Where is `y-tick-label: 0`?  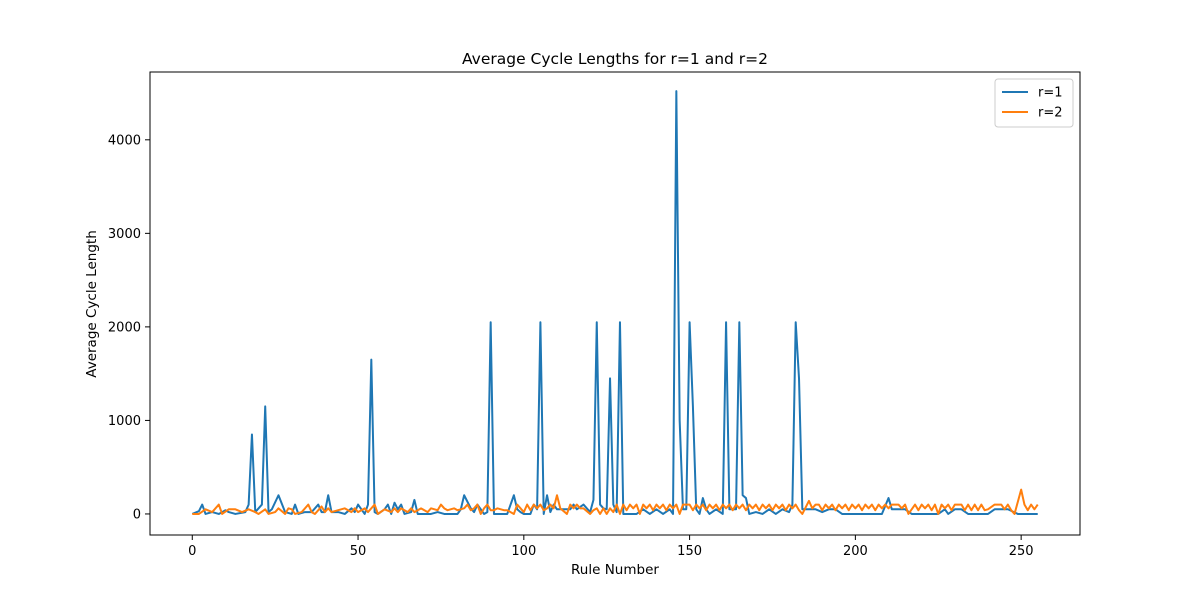 y-tick-label: 0 is located at coordinates (137, 514).